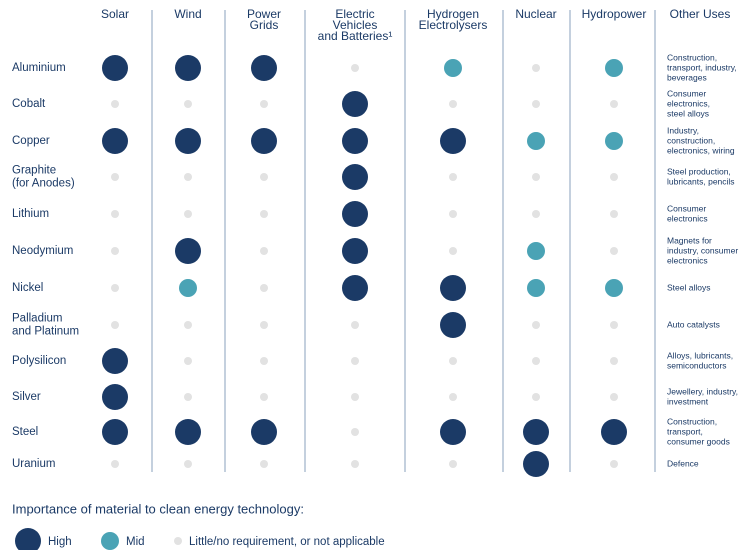 This screenshot has width=746, height=550. Describe the element at coordinates (264, 14) in the screenshot. I see `column-header: Power` at that location.